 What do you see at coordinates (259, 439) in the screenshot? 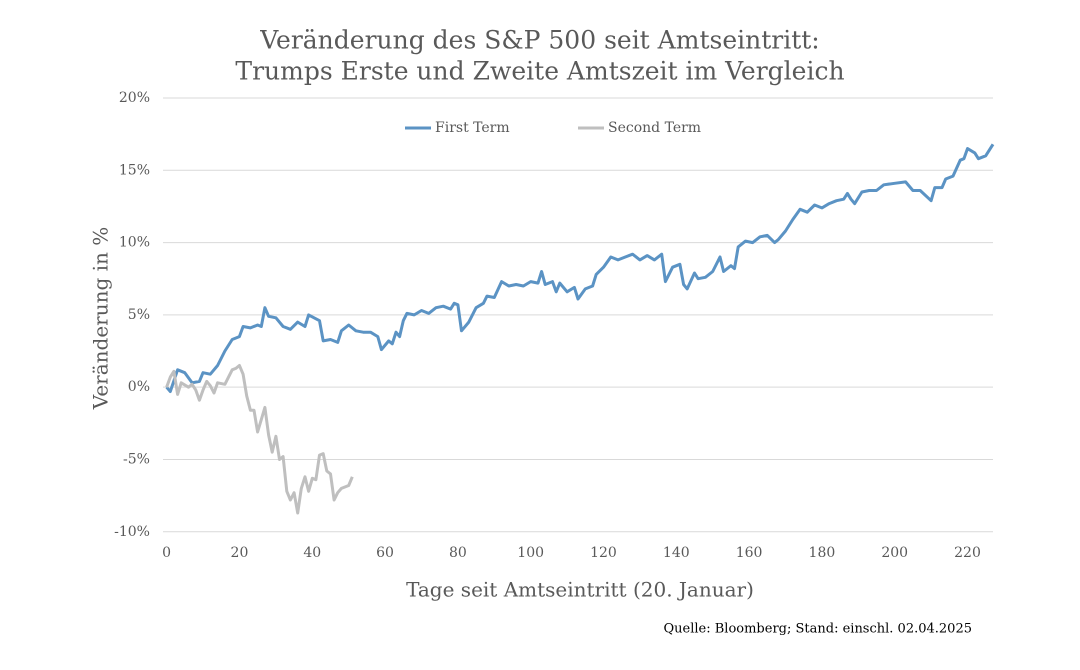
I see `series-line` at bounding box center [259, 439].